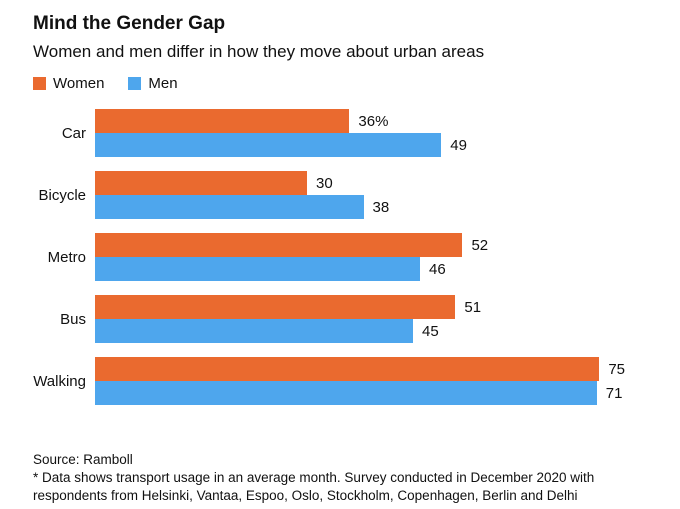  What do you see at coordinates (73, 133) in the screenshot?
I see `category-label-car: Car` at bounding box center [73, 133].